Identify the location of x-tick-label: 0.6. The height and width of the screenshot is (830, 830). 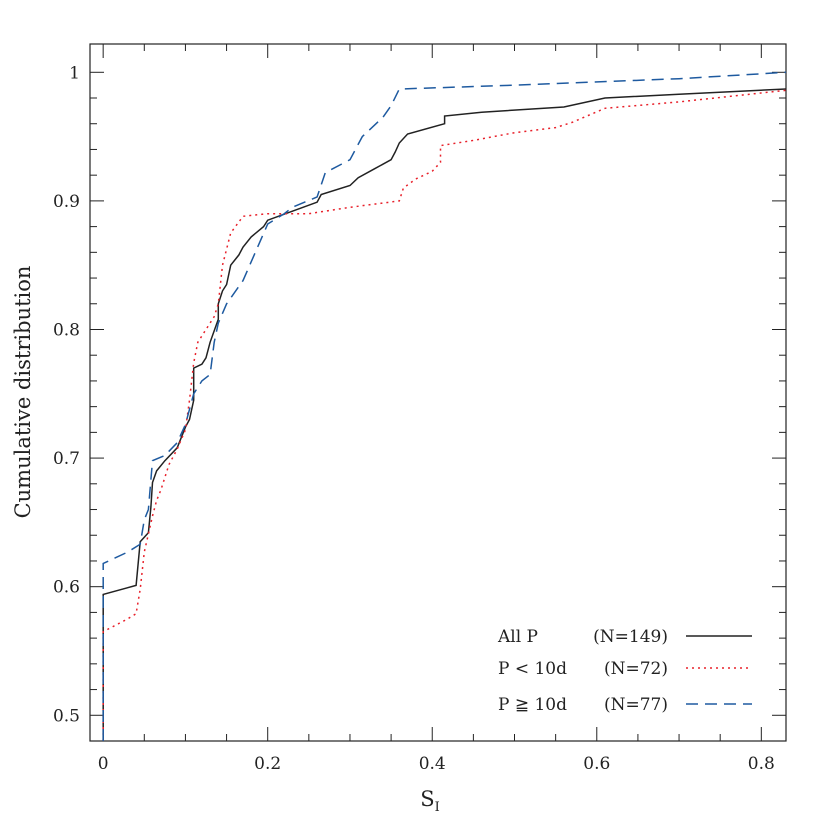
(596, 764).